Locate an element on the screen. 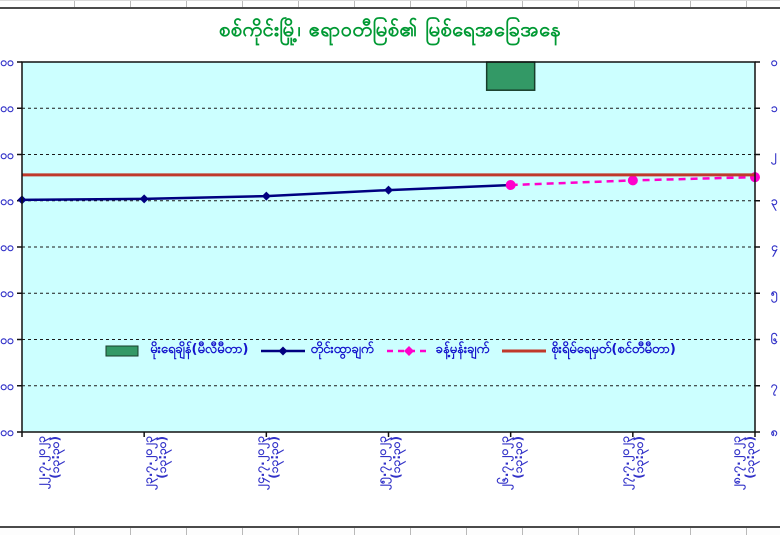 The height and width of the screenshot is (535, 780). legend-item: ခန့်မှန်းချက် is located at coordinates (438, 350).